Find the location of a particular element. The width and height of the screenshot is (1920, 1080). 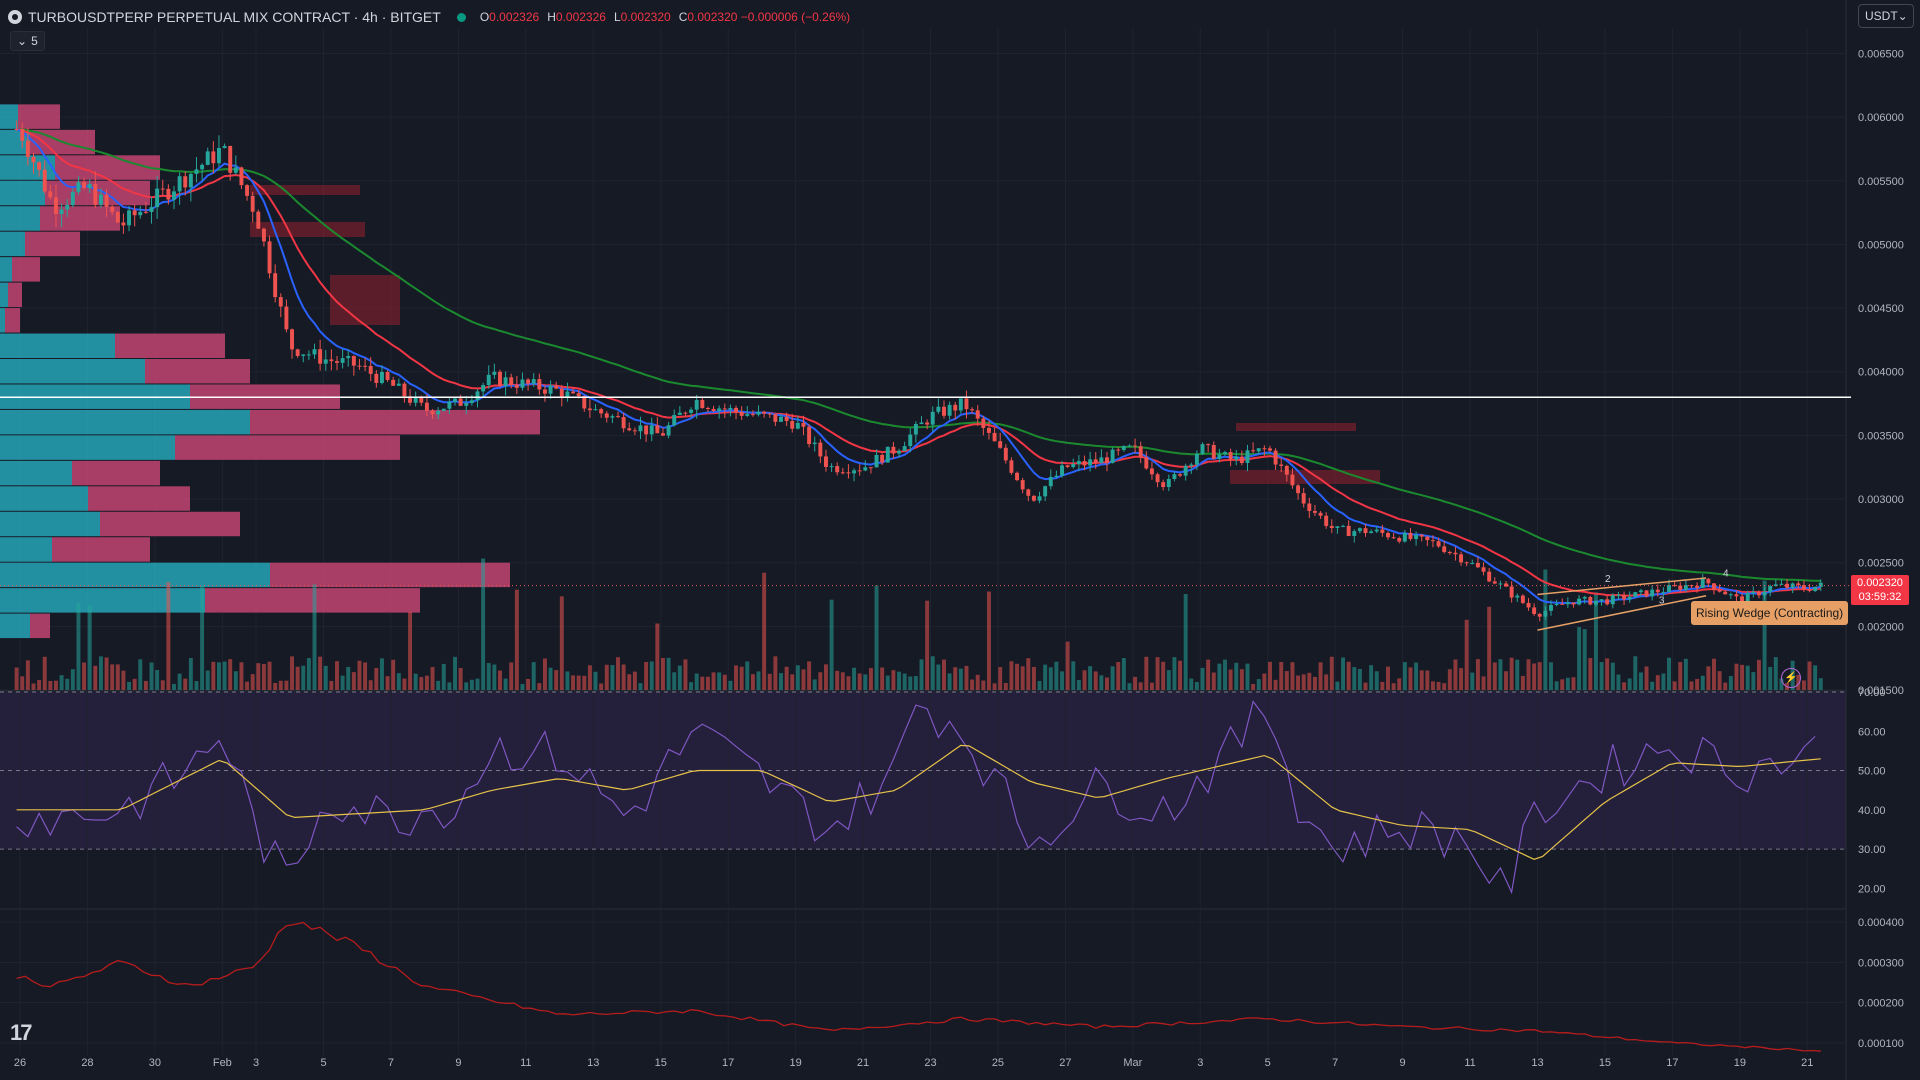

y-tick-label: 0.001500 is located at coordinates (1881, 691).